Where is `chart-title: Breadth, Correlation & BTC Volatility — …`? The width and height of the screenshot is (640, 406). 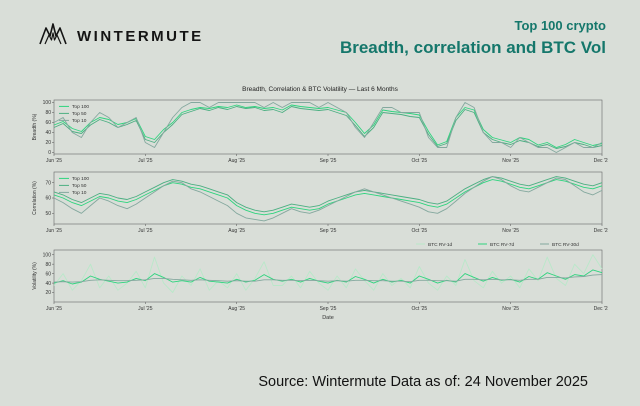 chart-title: Breadth, Correlation & BTC Volatility — … is located at coordinates (320, 89).